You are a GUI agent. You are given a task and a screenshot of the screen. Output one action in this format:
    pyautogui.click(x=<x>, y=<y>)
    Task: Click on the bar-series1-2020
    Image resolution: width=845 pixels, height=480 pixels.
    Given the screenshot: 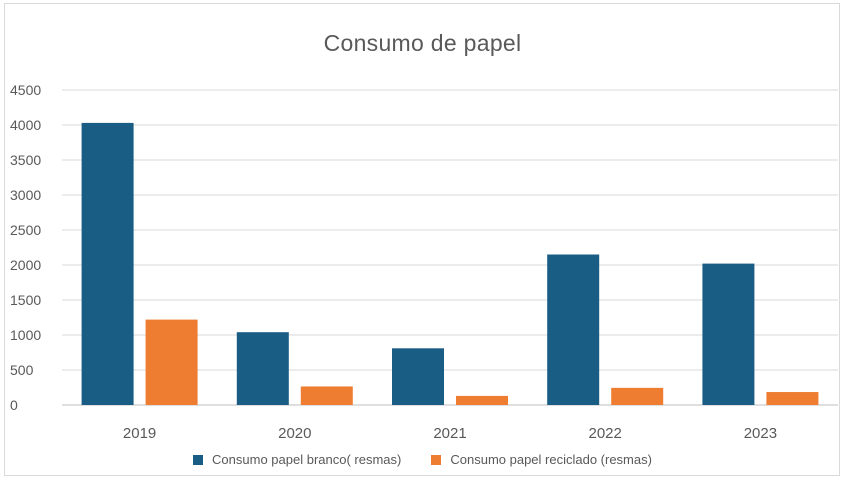 What is the action you would take?
    pyautogui.click(x=326, y=395)
    